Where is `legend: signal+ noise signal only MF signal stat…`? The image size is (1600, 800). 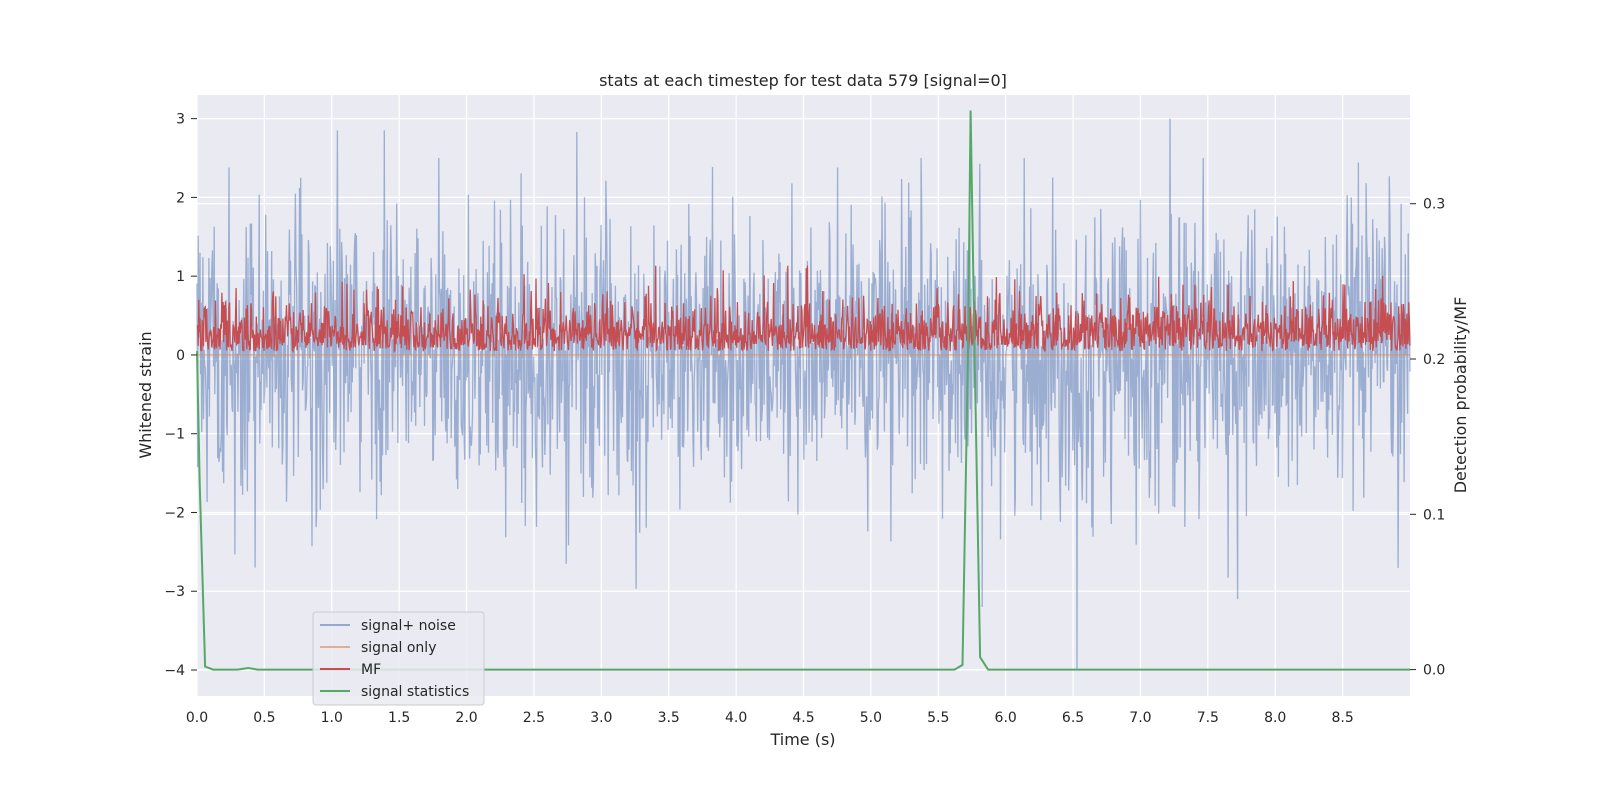 legend: signal+ noise signal only MF signal stat… is located at coordinates (398, 658).